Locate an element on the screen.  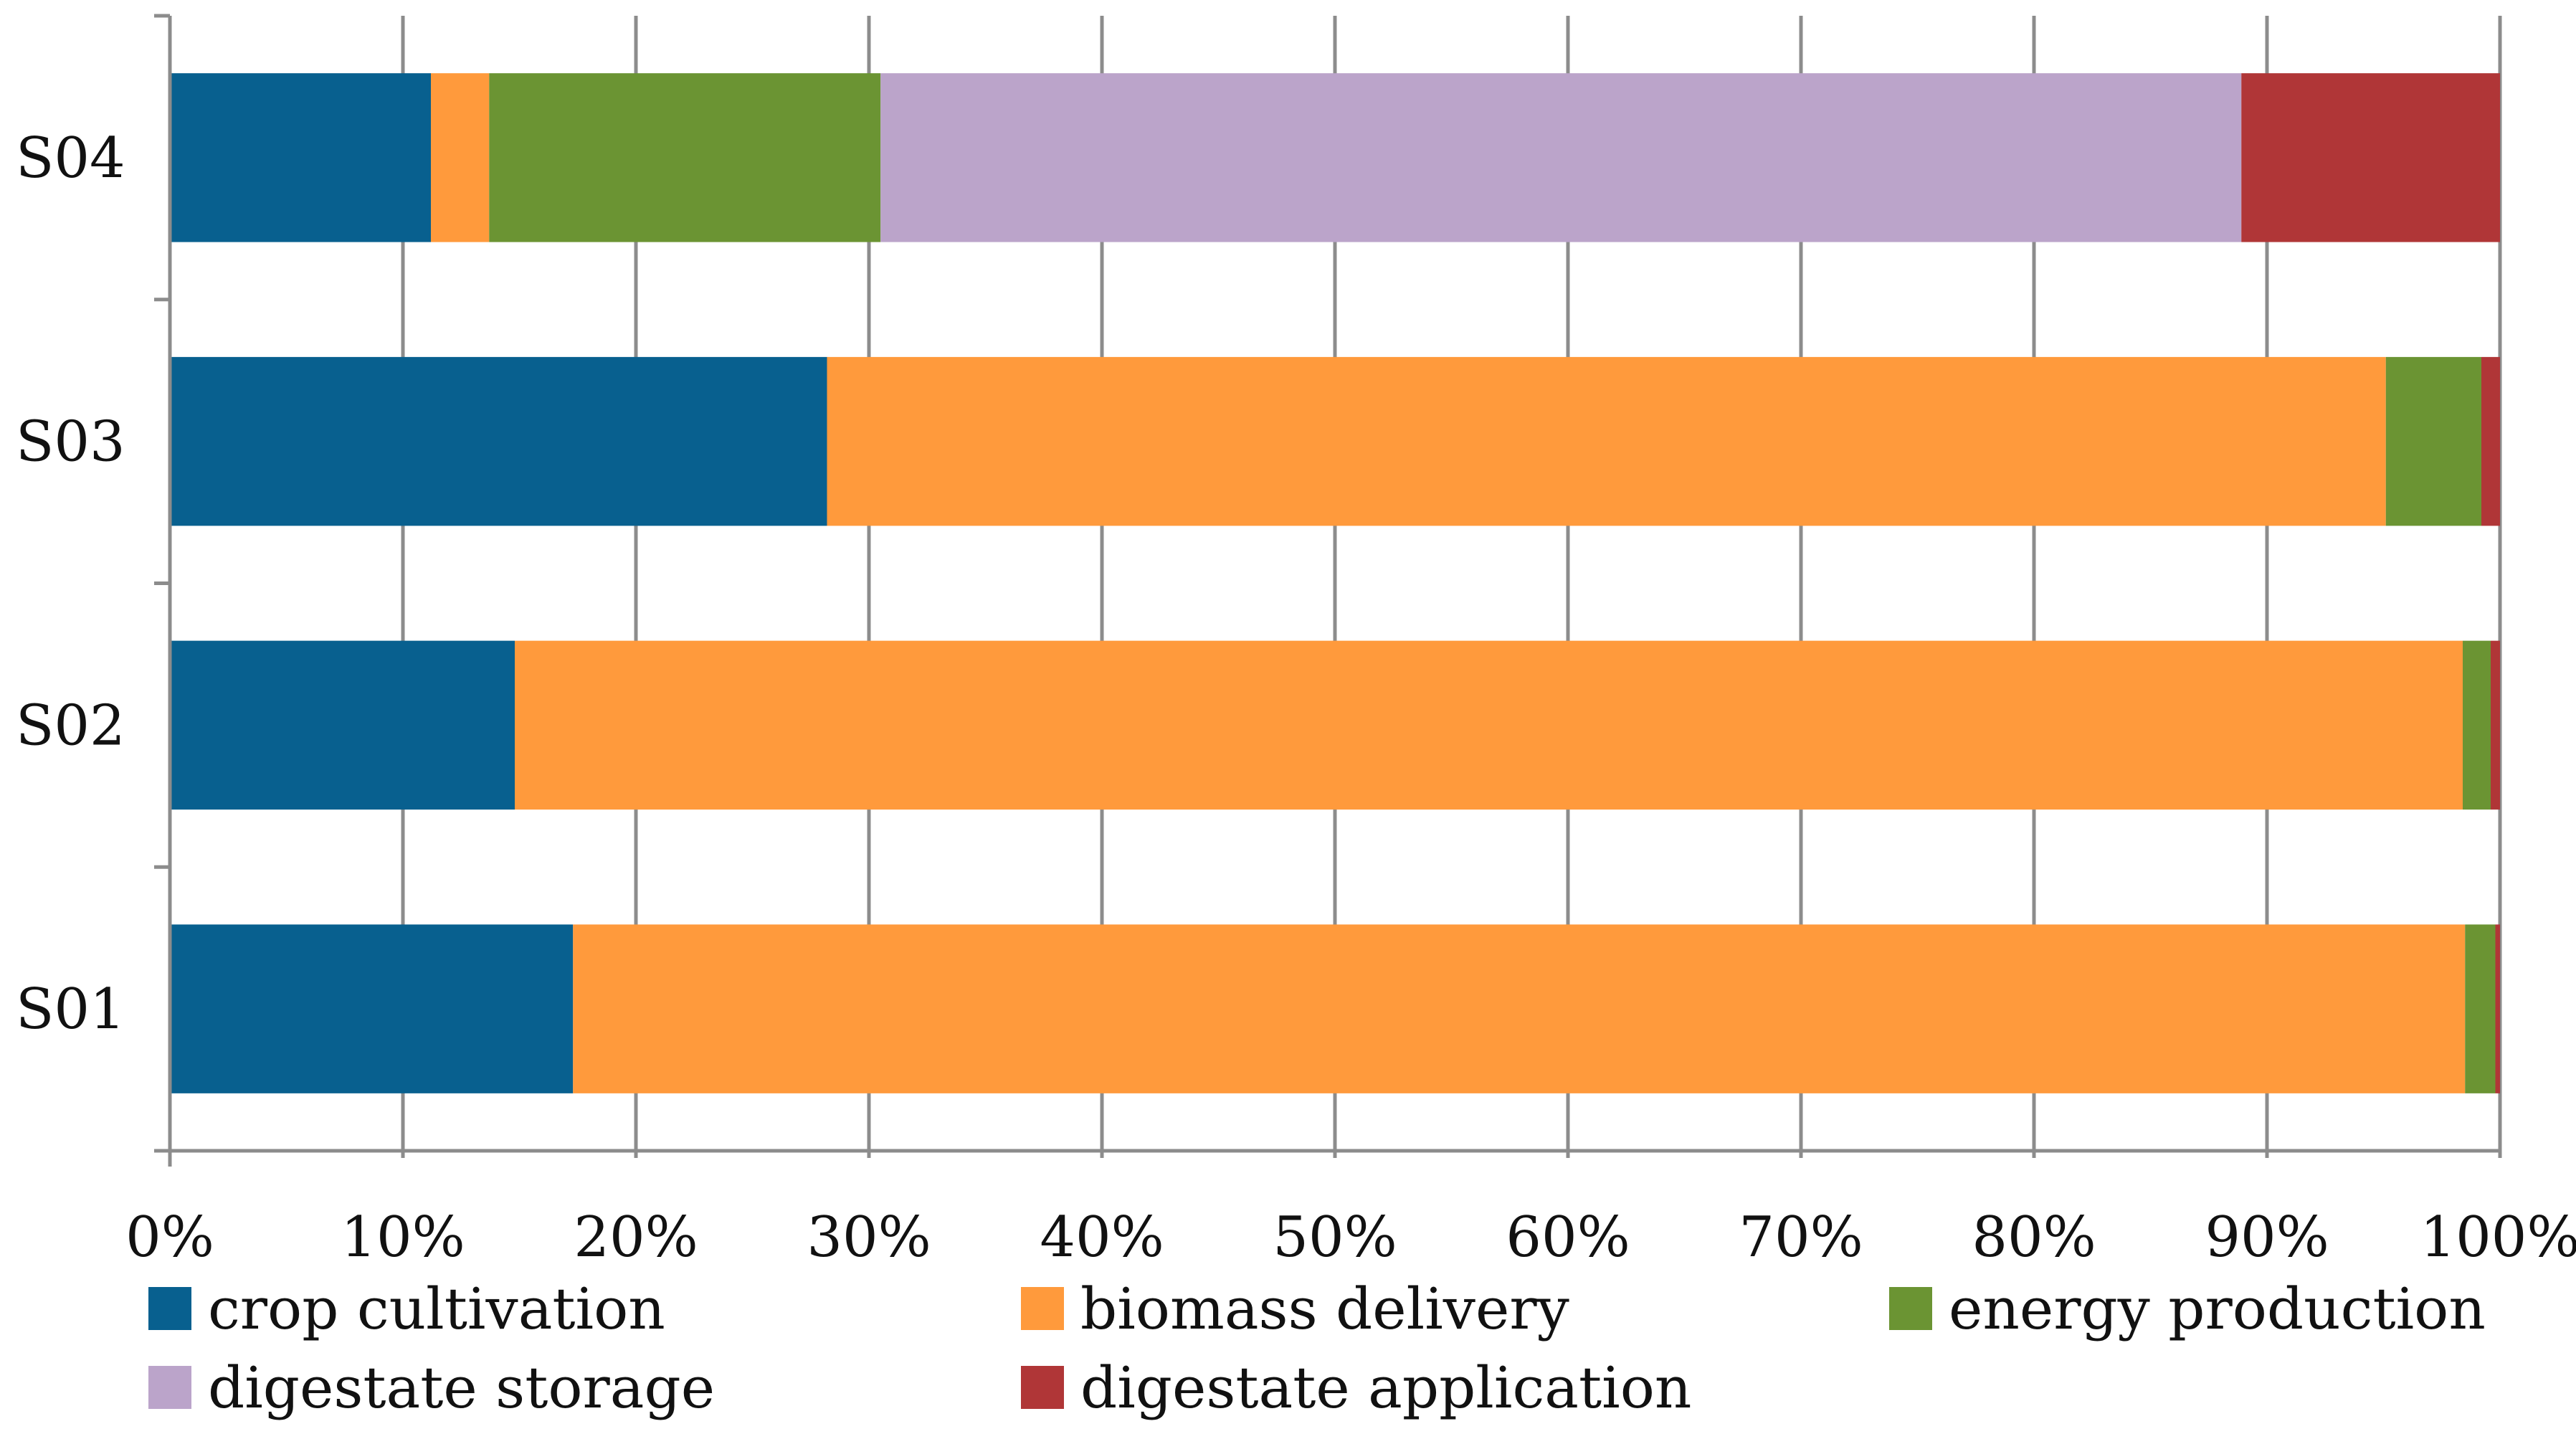
bar-s04-digestate-storage is located at coordinates (1561, 157).